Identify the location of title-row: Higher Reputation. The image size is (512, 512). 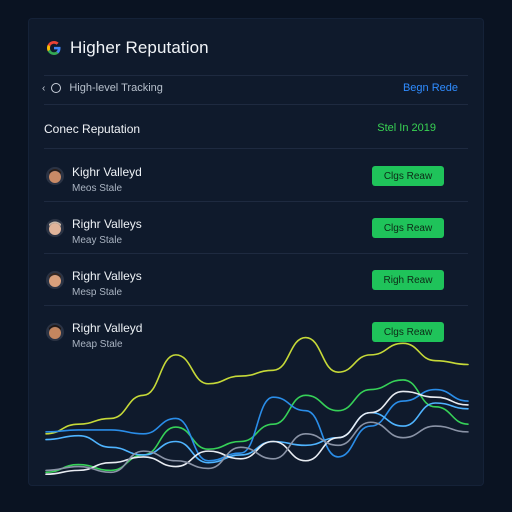
(127, 48).